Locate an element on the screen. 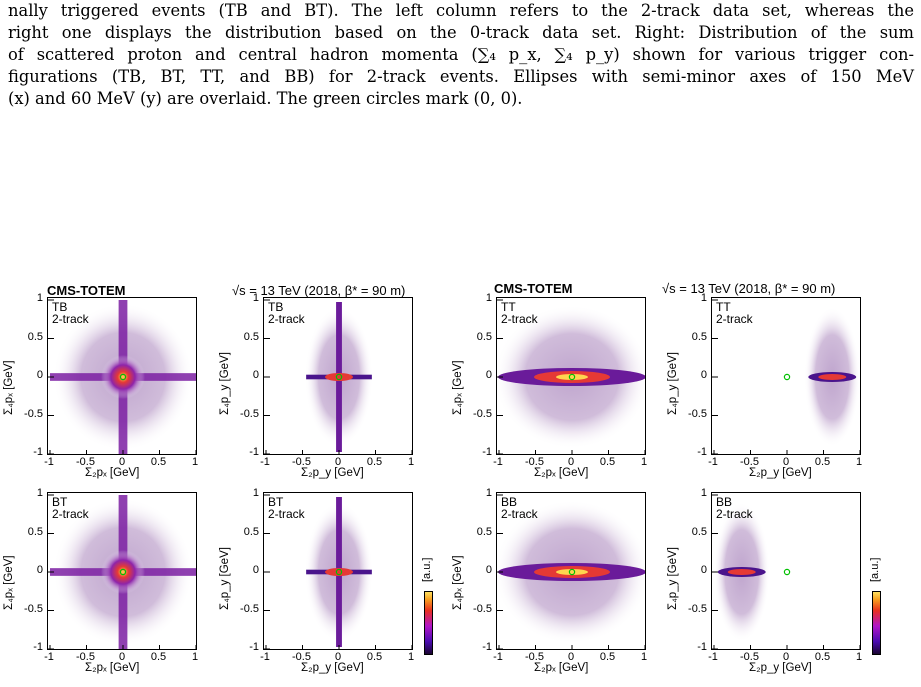  trigger-label: TB is located at coordinates (276, 307).